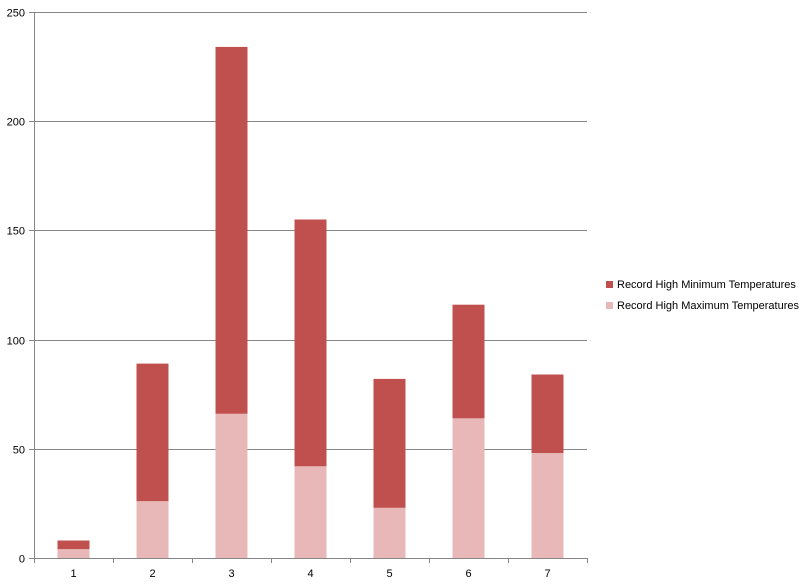 This screenshot has width=805, height=584. I want to click on y-tick-label: 50, so click(19, 451).